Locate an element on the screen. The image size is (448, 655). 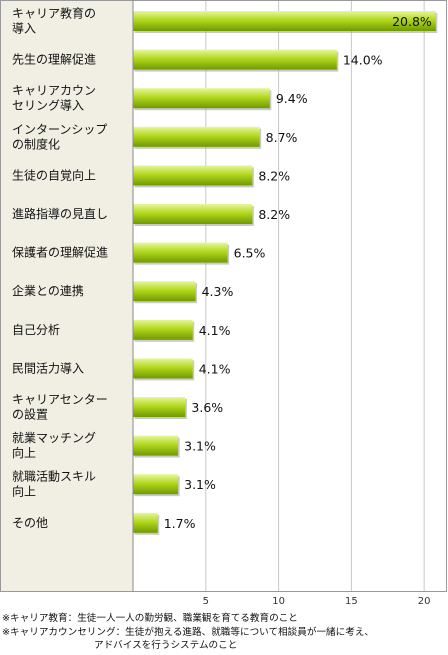
category-label: キャリアカウン is located at coordinates (54, 91).